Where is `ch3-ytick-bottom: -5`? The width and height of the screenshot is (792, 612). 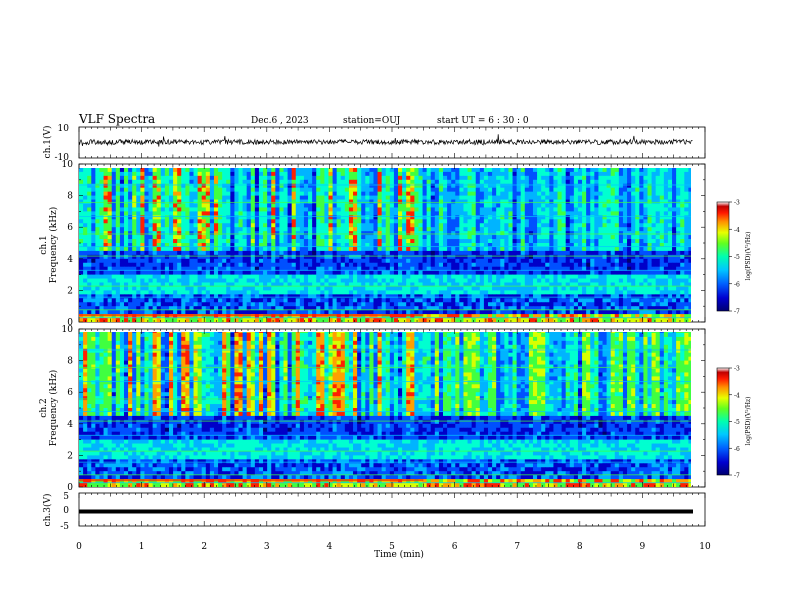
ch3-ytick-bottom: -5 is located at coordinates (64, 527).